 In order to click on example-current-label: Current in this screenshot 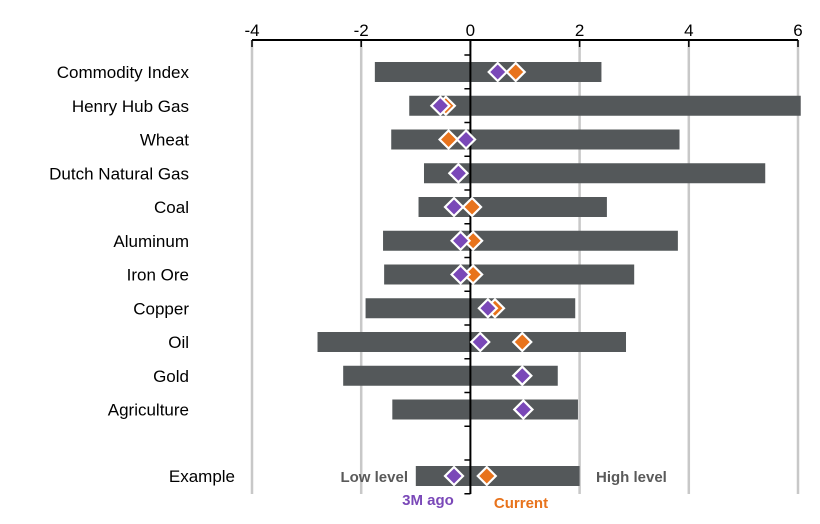, I will do `click(521, 503)`.